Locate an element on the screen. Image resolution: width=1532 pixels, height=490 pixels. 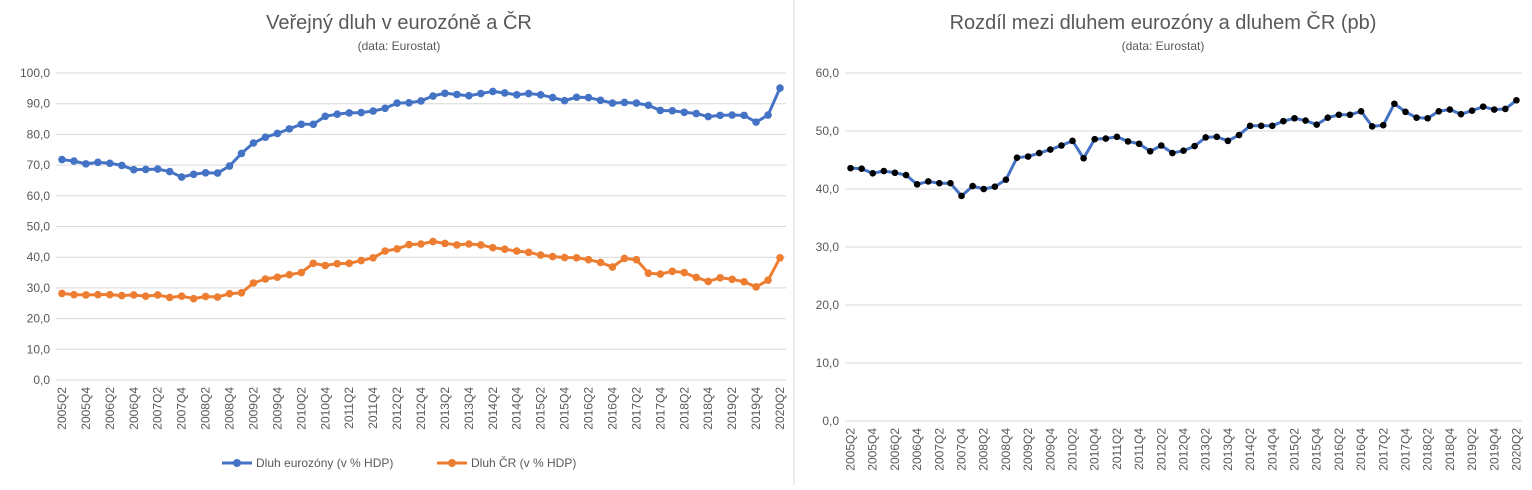
left-y-tick-label: 60,0 is located at coordinates (39, 196).